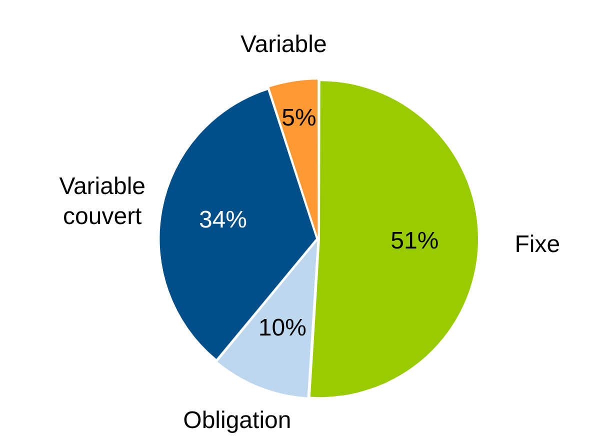 The image size is (596, 443). Describe the element at coordinates (299, 118) in the screenshot. I see `data-label: 5%` at that location.